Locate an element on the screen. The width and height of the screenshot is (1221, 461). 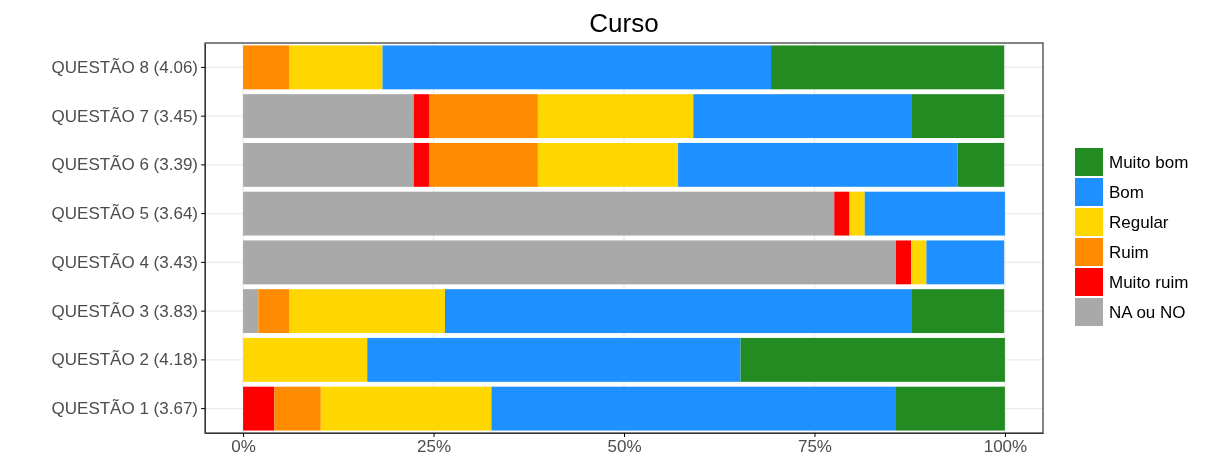
y-tick-label: QUESTÃO 1 (3.67) is located at coordinates (124, 409).